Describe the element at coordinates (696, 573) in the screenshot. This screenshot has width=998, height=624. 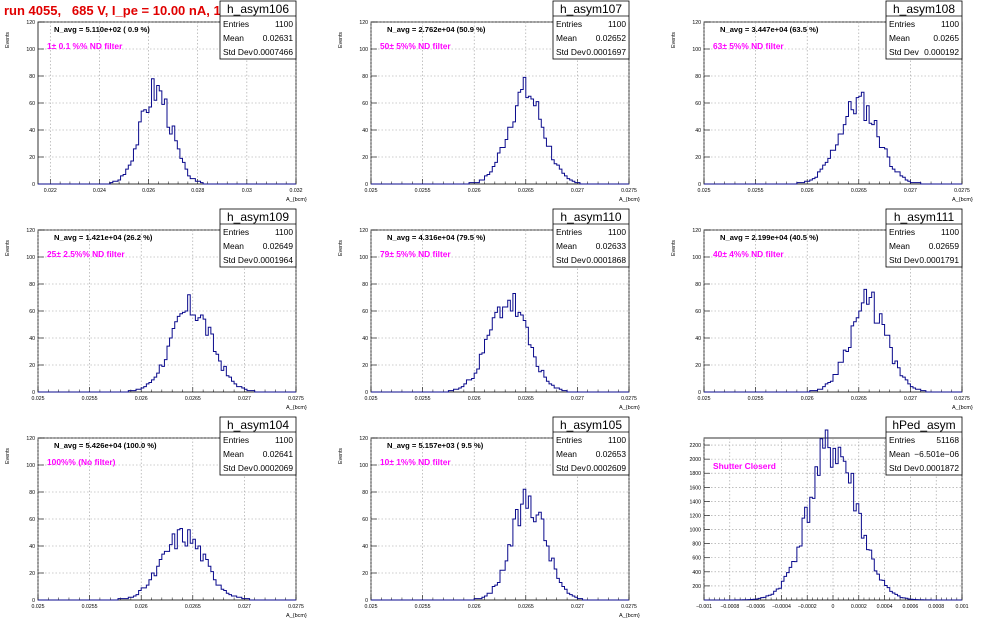
I see `y-tick-label: 400` at that location.